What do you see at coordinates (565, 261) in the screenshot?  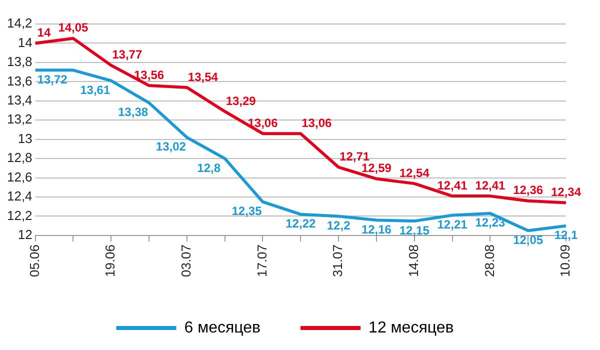 I see `x-tick-label: 10.09` at bounding box center [565, 261].